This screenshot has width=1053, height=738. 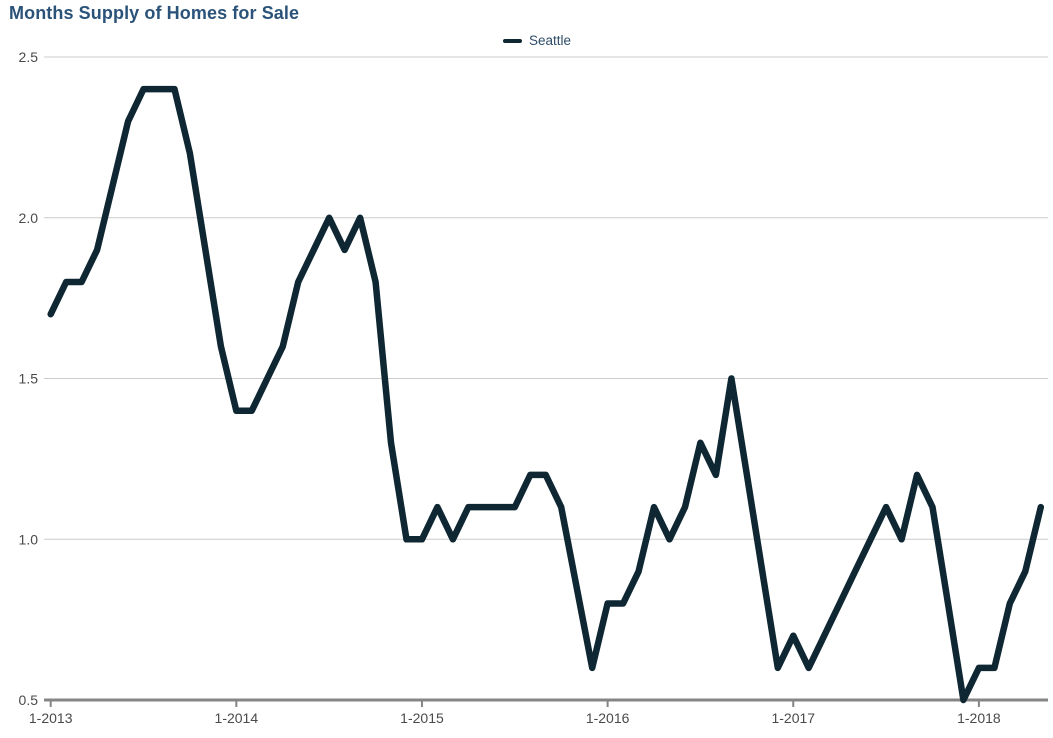 I want to click on y-tick-label: 0.5, so click(x=29, y=700).